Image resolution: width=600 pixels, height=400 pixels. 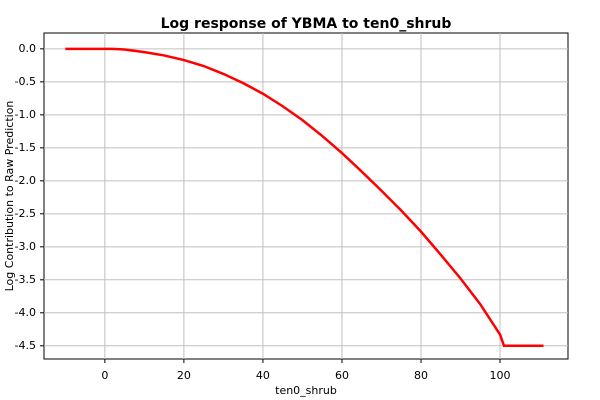 I want to click on y-tick-label: -4.5, so click(x=25, y=345).